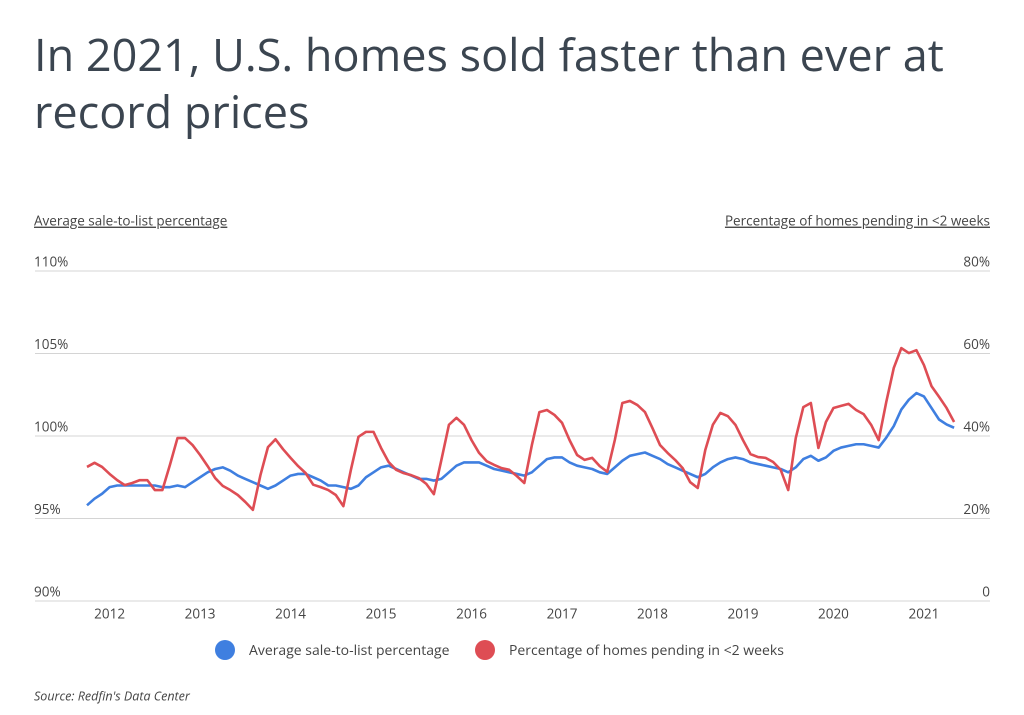  What do you see at coordinates (112, 695) in the screenshot?
I see `source-note: Source: Redfin's Data Center` at bounding box center [112, 695].